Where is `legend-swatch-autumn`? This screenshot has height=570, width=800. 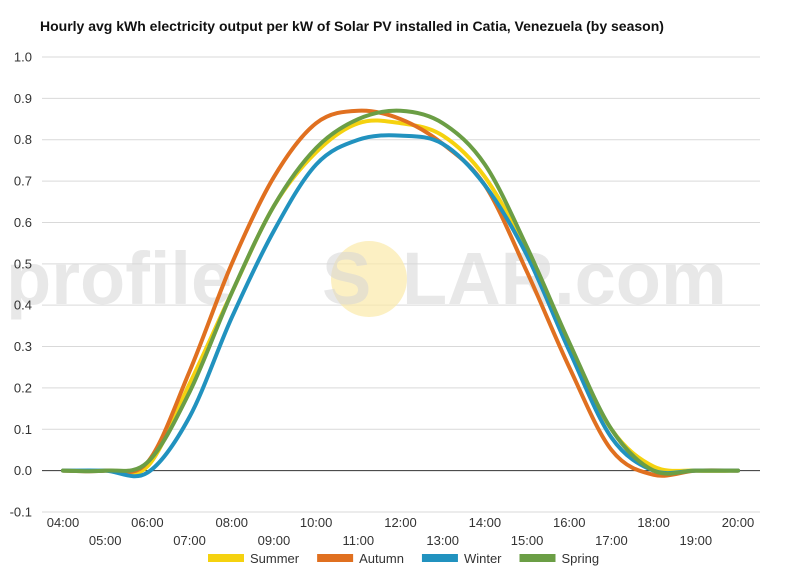
legend-swatch-autumn is located at coordinates (335, 558).